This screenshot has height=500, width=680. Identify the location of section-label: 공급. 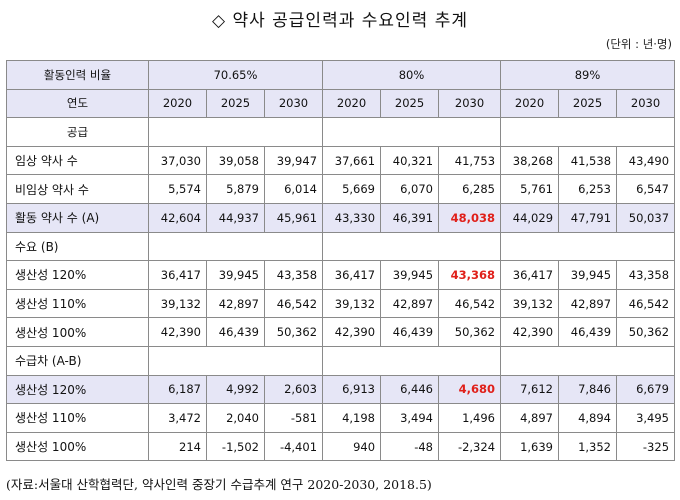
(77, 132).